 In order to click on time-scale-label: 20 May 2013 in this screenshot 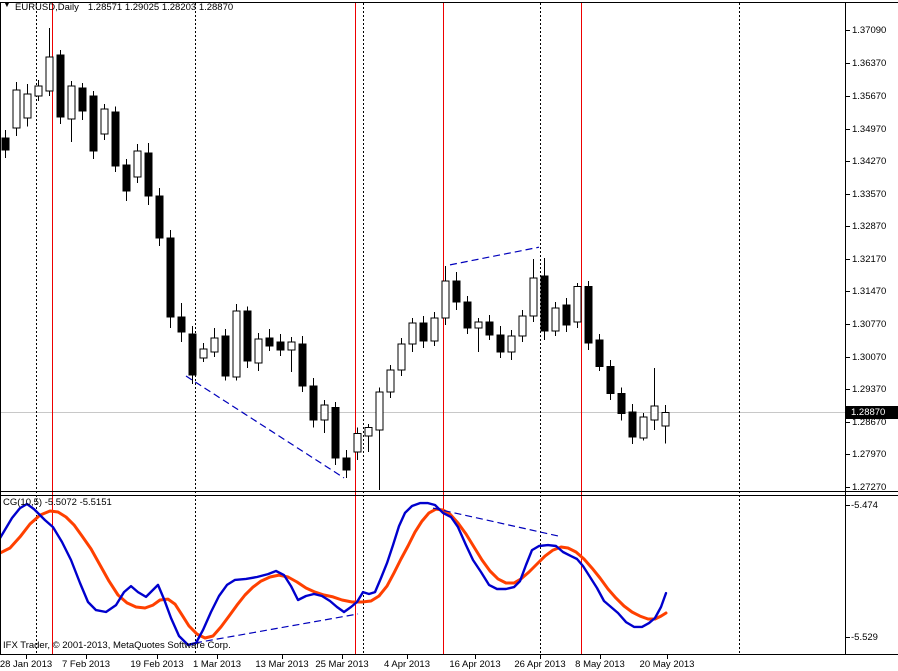, I will do `click(667, 664)`.